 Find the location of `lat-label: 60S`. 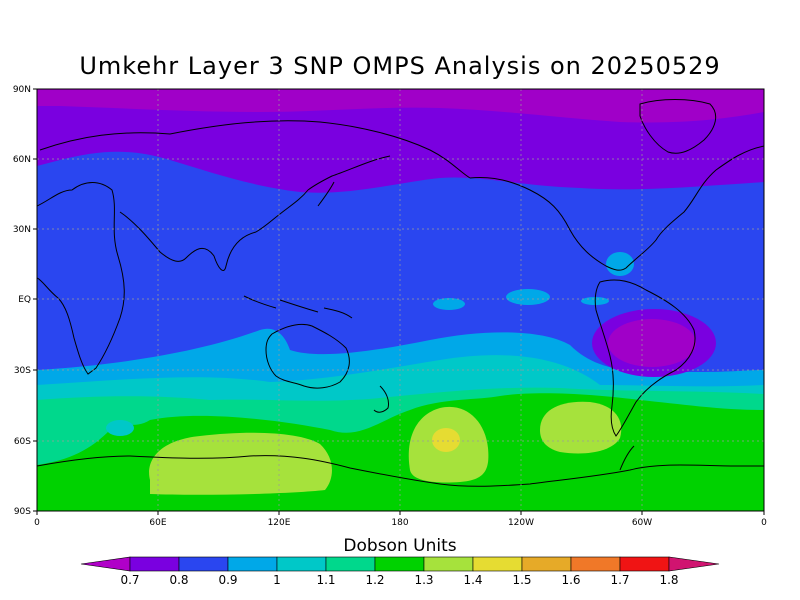

lat-label: 60S is located at coordinates (22, 442).